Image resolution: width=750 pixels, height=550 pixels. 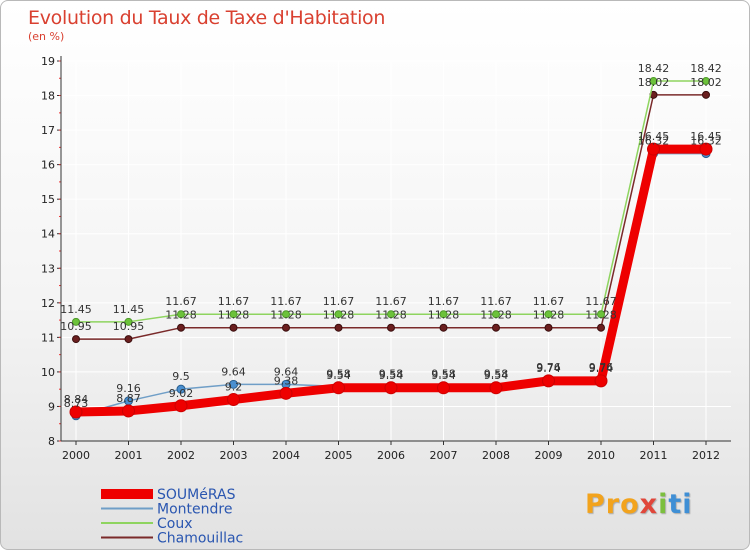 What do you see at coordinates (654, 68) in the screenshot?
I see `data-label: 18.42` at bounding box center [654, 68].